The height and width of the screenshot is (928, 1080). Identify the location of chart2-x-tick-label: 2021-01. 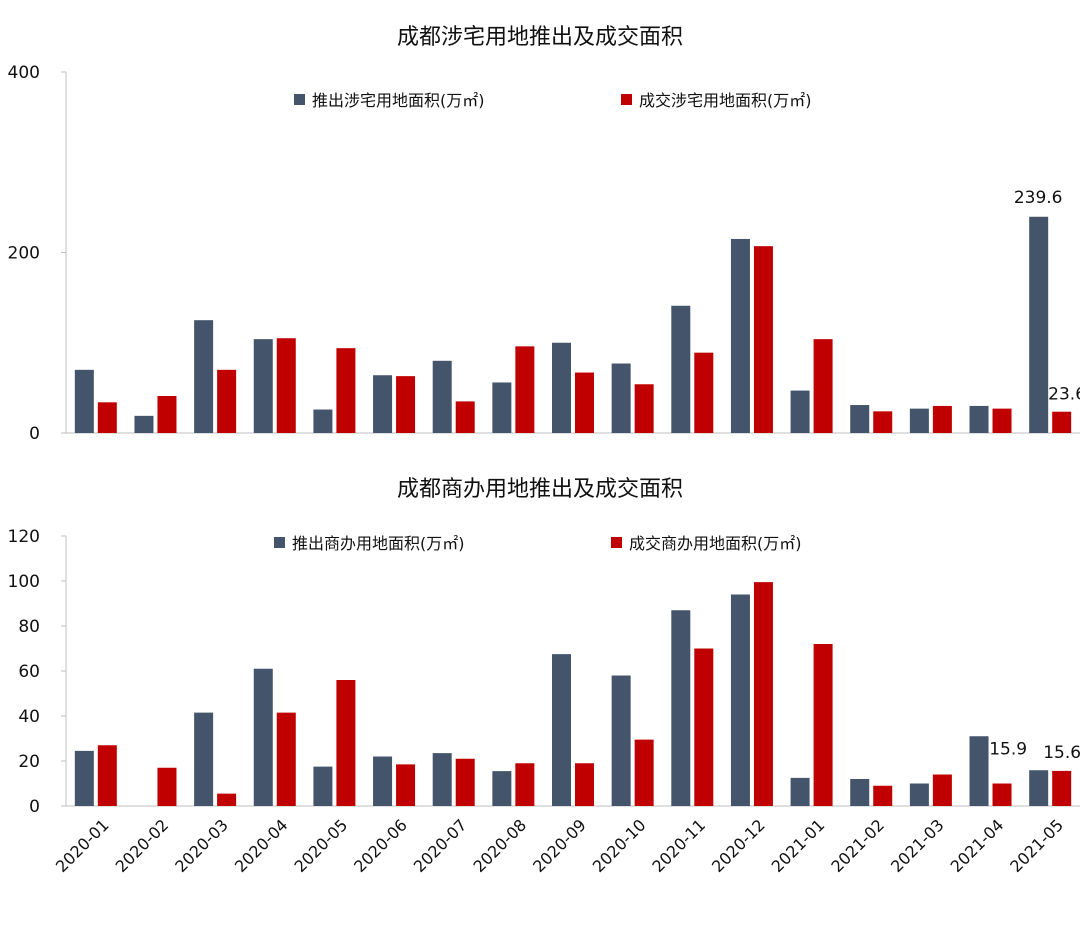
(798, 845).